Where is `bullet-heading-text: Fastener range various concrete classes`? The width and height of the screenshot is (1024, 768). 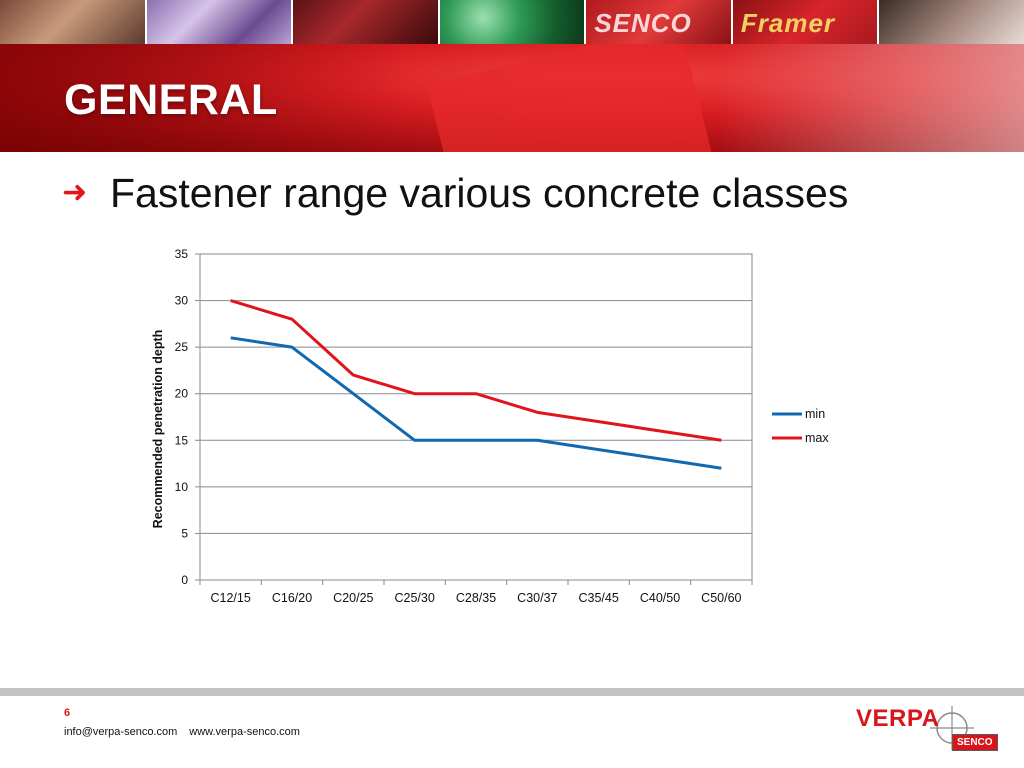 bullet-heading-text: Fastener range various concrete classes is located at coordinates (479, 192).